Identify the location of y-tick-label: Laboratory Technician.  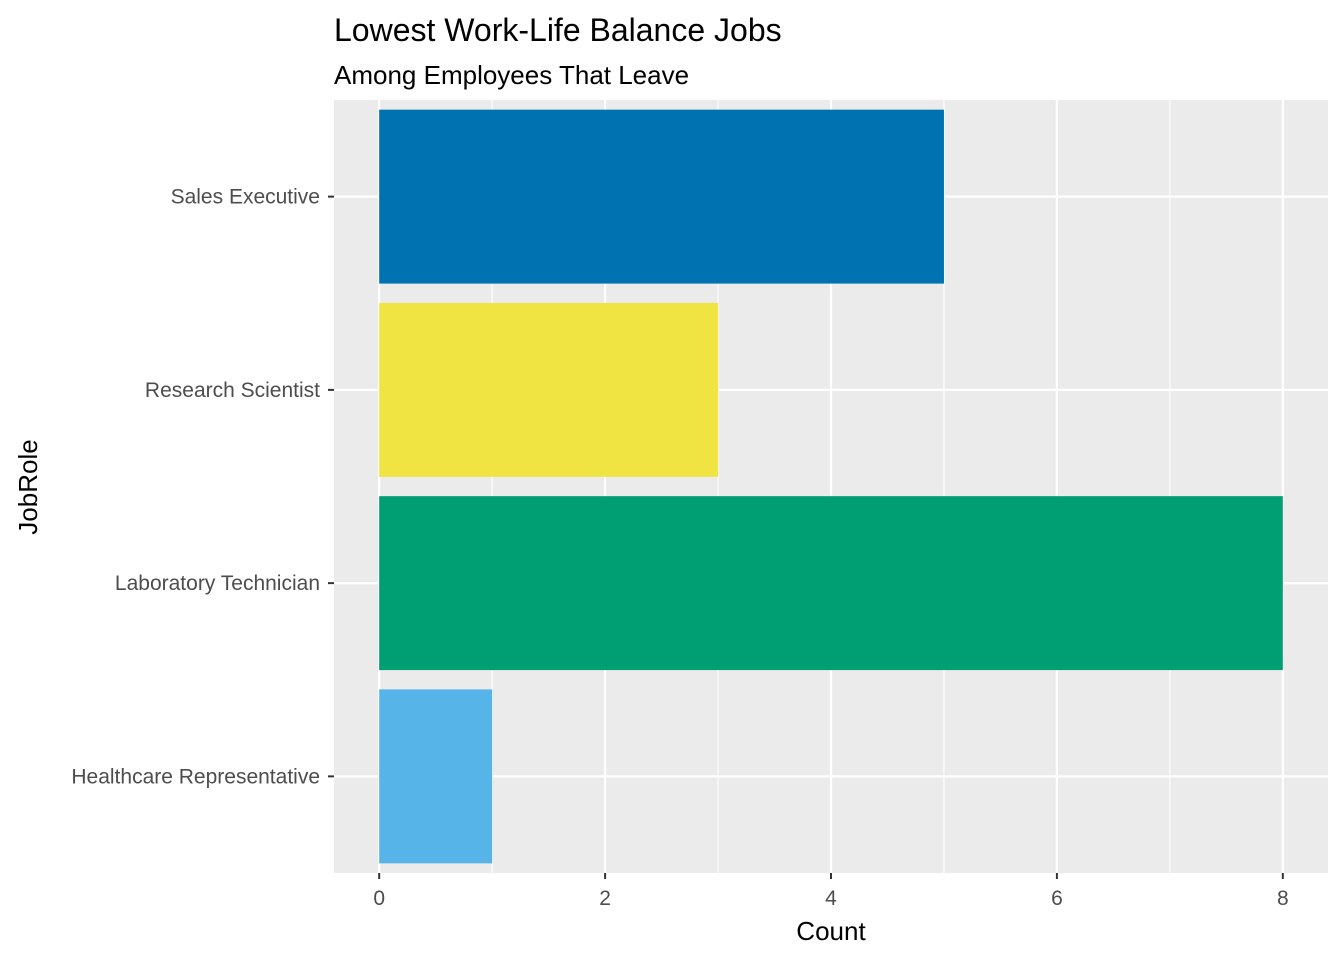
(217, 583).